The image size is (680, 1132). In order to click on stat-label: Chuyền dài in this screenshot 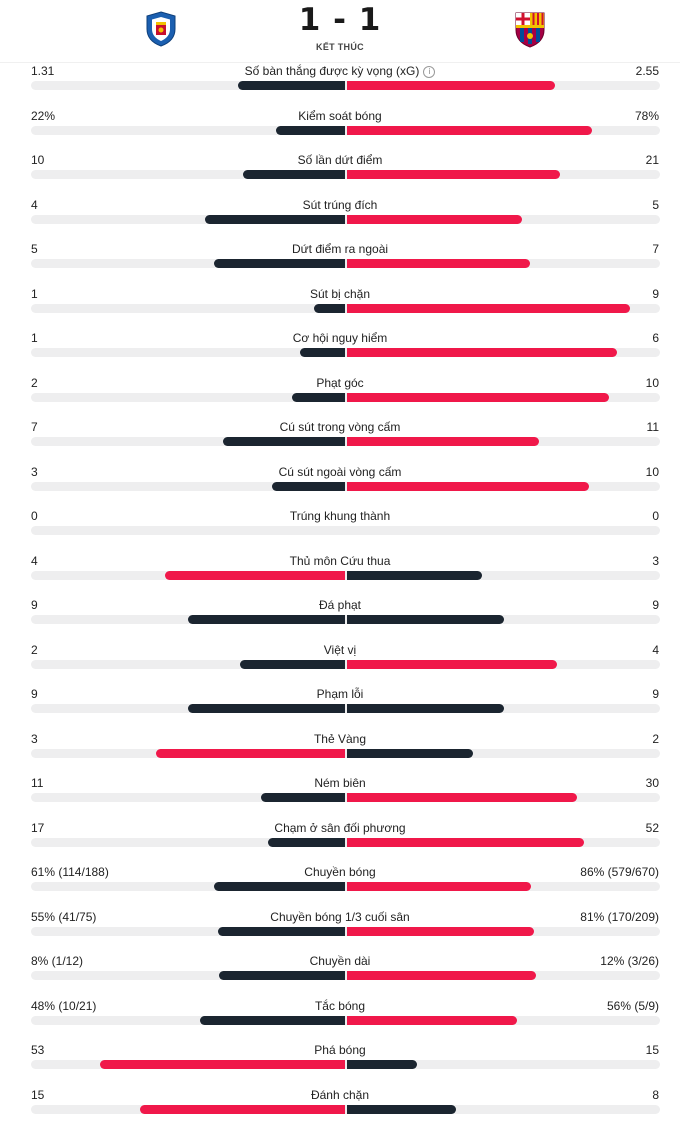, I will do `click(340, 961)`.